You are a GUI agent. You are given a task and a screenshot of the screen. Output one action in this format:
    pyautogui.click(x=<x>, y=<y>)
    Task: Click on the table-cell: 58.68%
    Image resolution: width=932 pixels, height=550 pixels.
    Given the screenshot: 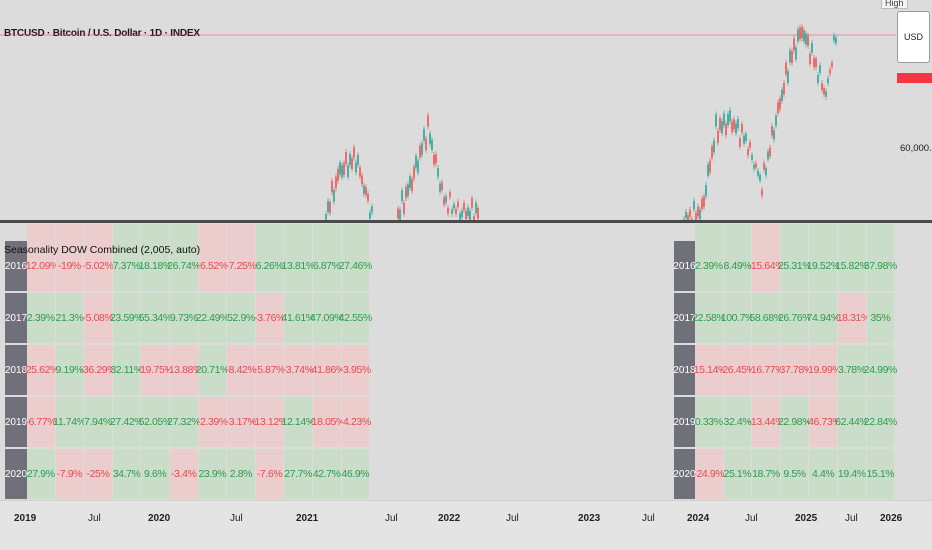 What is the action you would take?
    pyautogui.click(x=766, y=319)
    